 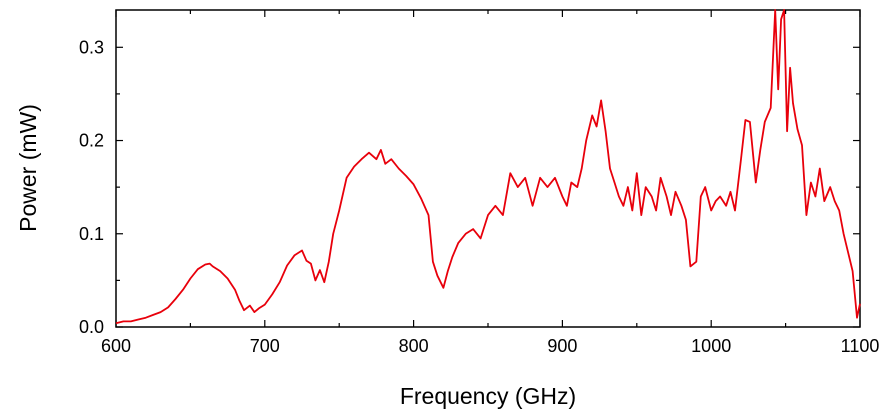 I want to click on x-tick-label: 1100, so click(x=860, y=346).